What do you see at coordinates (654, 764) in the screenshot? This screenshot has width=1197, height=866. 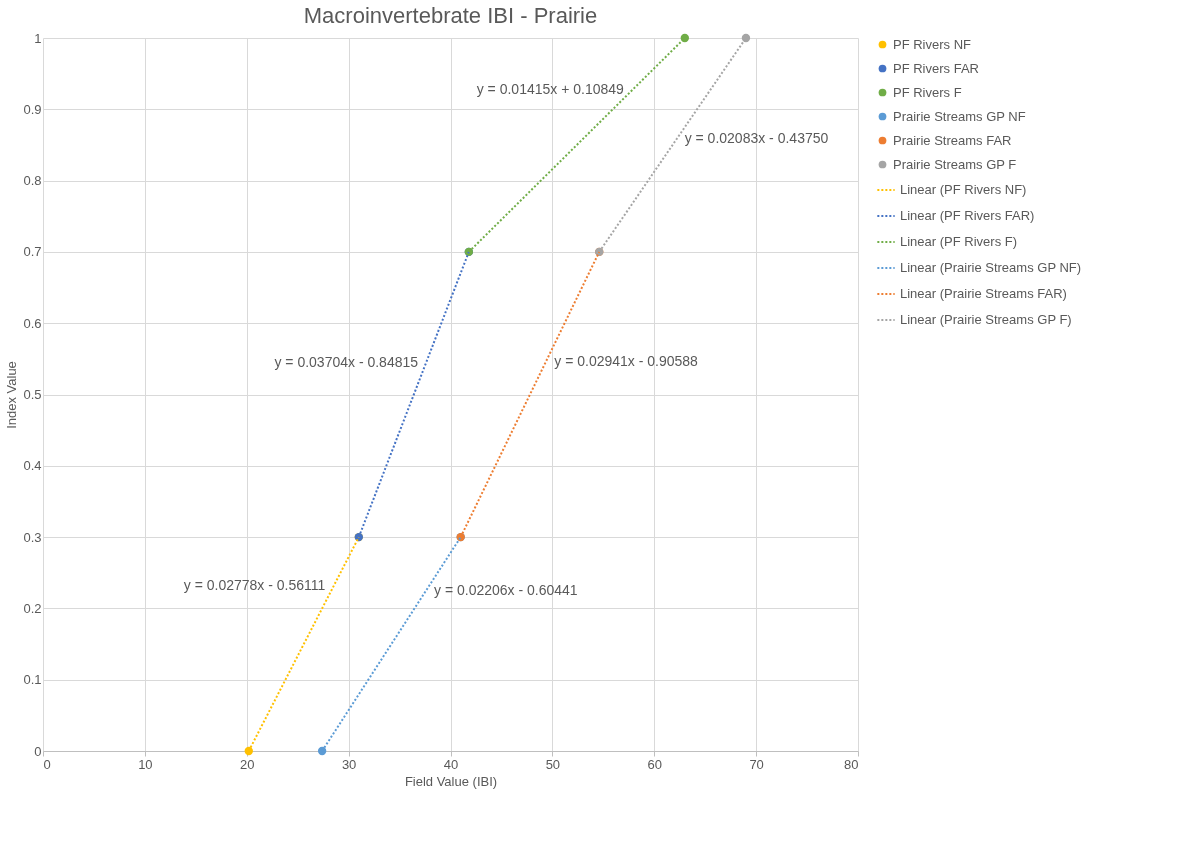 I see `x-tick-label: 60` at bounding box center [654, 764].